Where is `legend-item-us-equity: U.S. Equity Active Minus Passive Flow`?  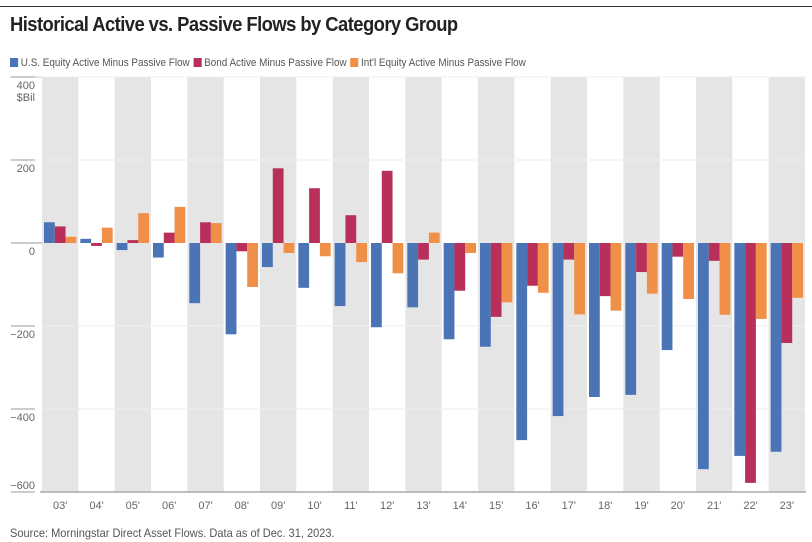 legend-item-us-equity: U.S. Equity Active Minus Passive Flow is located at coordinates (100, 63).